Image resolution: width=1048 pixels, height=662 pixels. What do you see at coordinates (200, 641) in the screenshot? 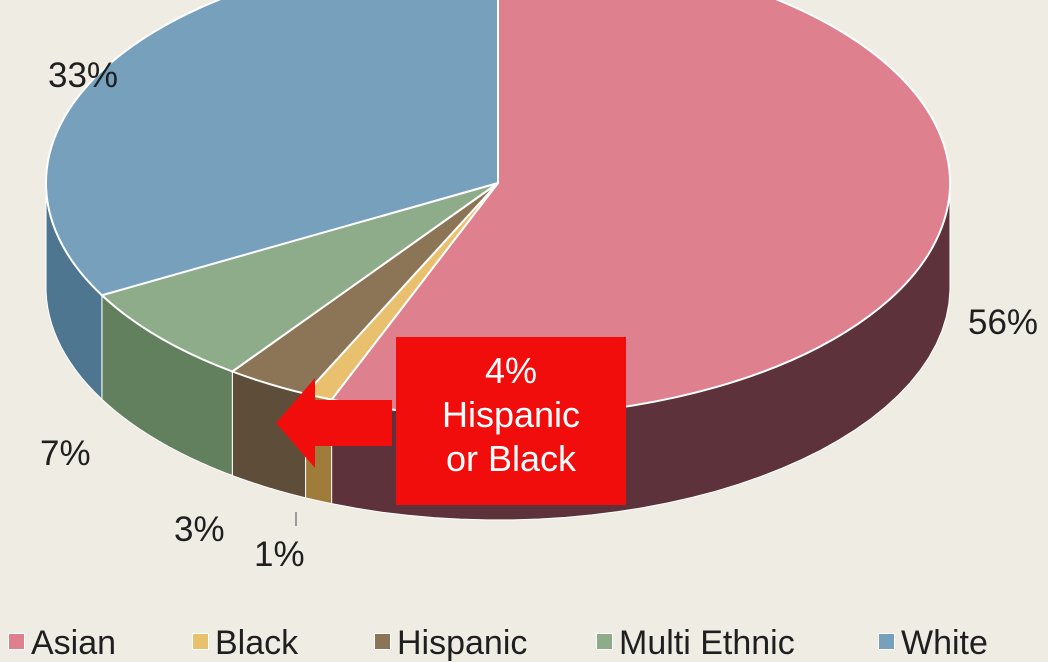
I see `legend-swatch-black` at bounding box center [200, 641].